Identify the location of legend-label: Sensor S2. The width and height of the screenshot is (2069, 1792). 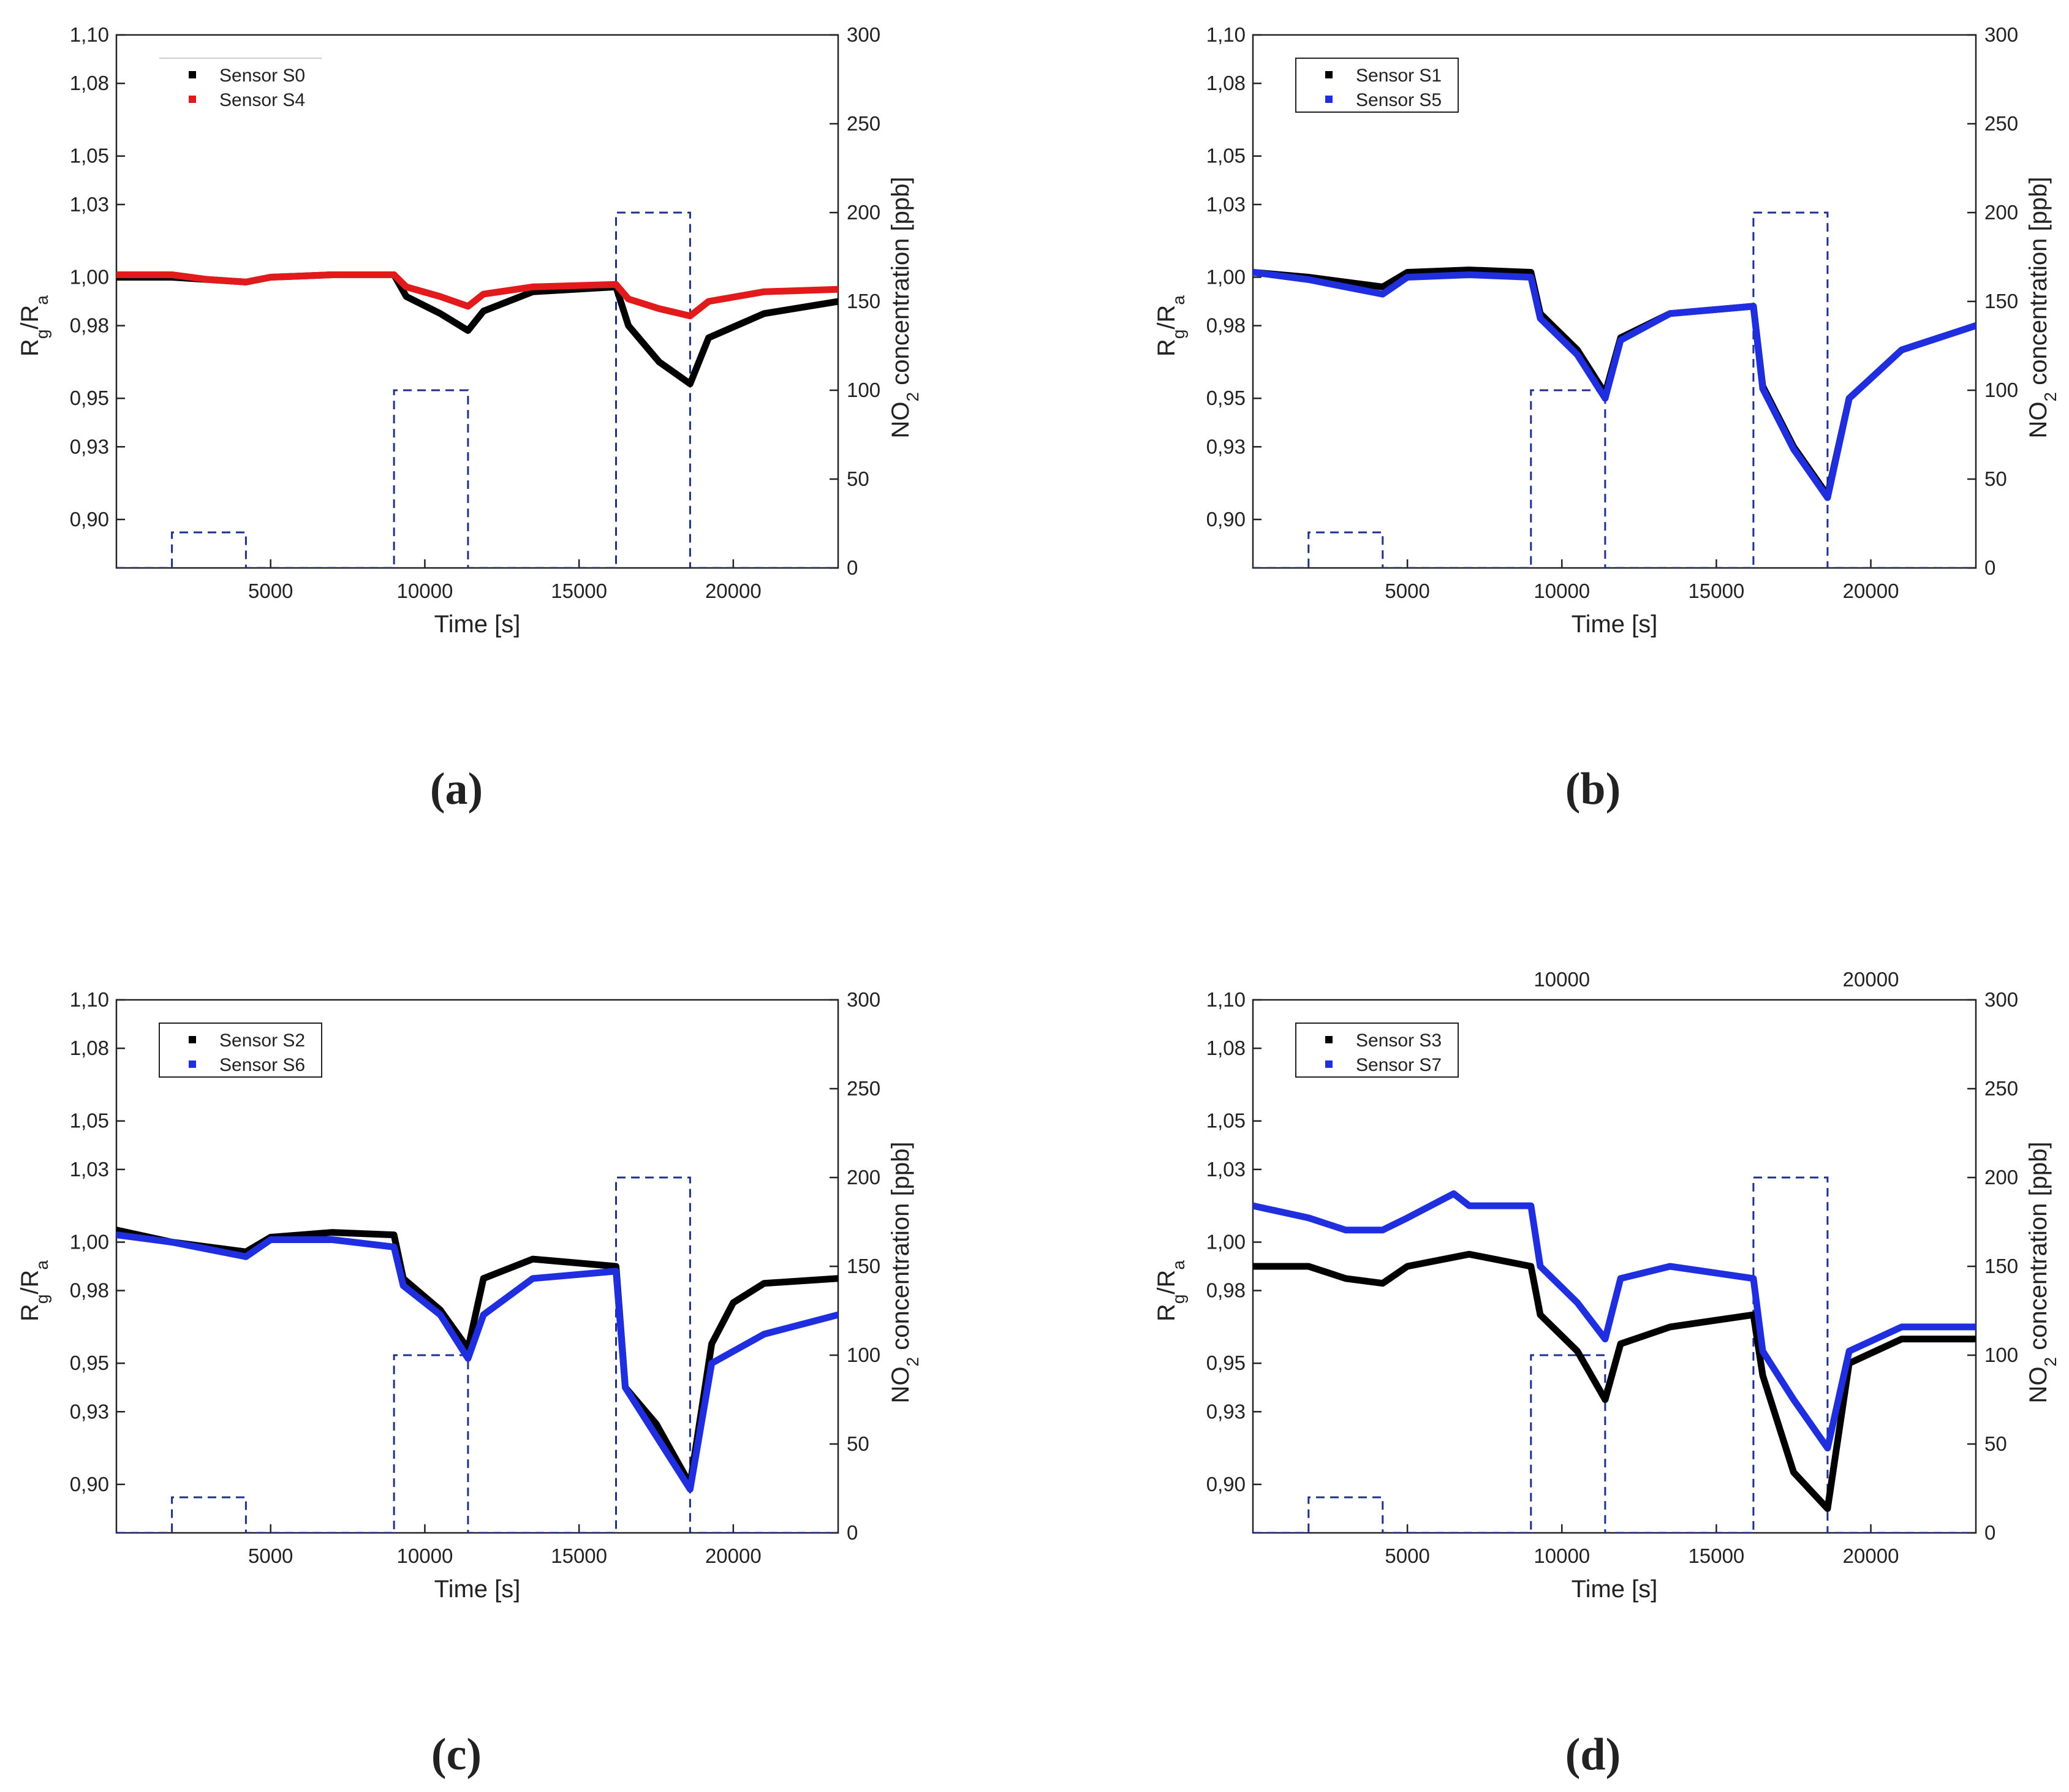
(262, 1040).